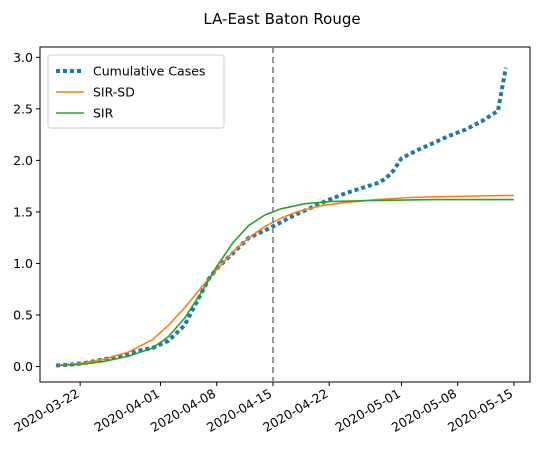 The width and height of the screenshot is (547, 456). I want to click on y-tick-label: 1.5, so click(23, 211).